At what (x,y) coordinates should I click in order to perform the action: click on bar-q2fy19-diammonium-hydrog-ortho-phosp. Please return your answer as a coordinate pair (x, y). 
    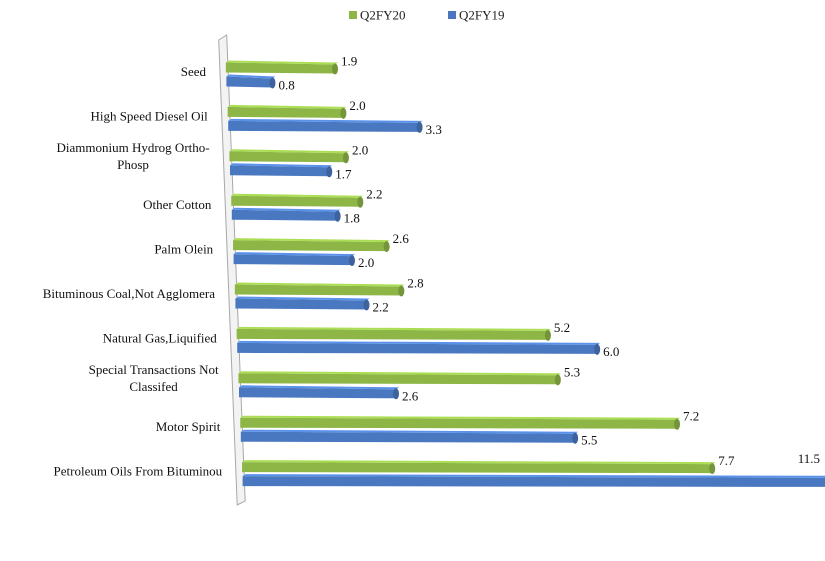
    Looking at the image, I should click on (281, 170).